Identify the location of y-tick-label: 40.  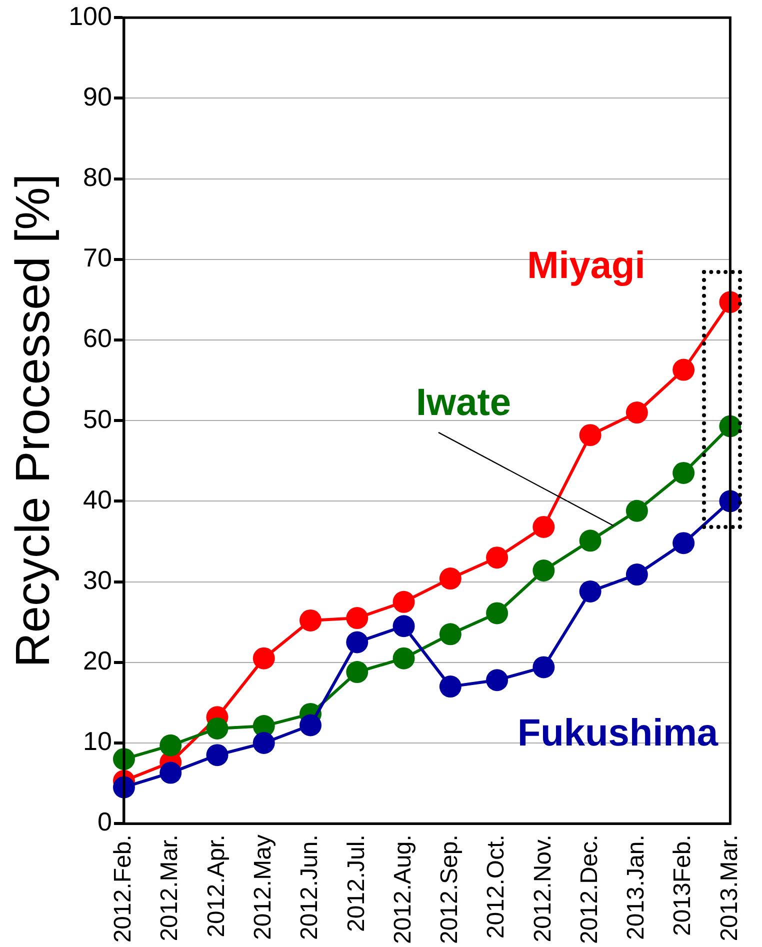
(97, 499).